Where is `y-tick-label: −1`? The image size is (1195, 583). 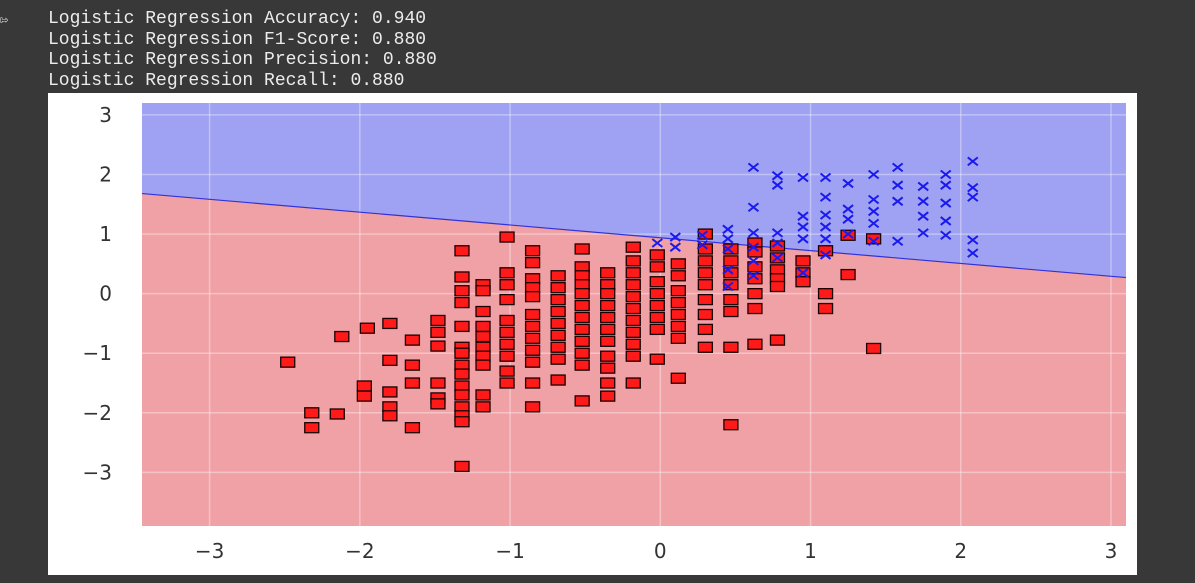 y-tick-label: −1 is located at coordinates (97, 353).